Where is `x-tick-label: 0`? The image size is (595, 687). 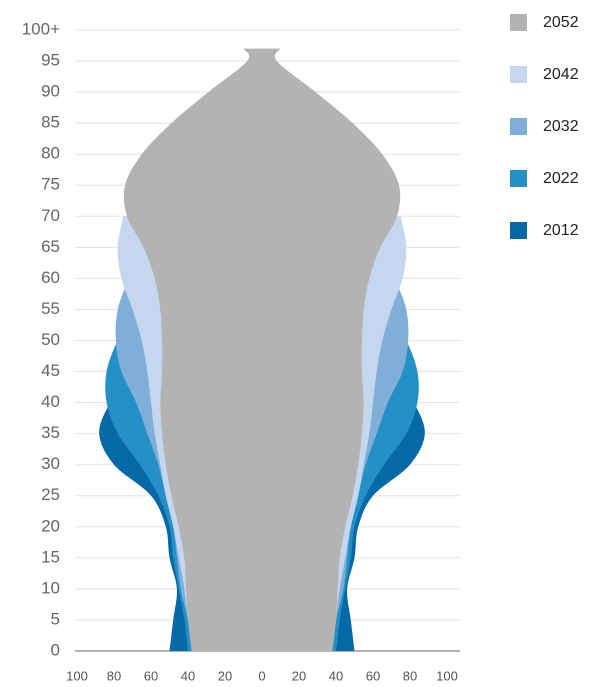
x-tick-label: 0 is located at coordinates (261, 675).